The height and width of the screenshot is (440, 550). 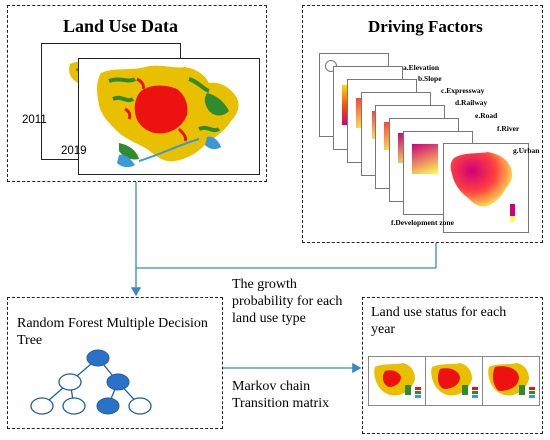 I want to click on land-use-status-box: Land use status for each year, so click(x=452, y=365).